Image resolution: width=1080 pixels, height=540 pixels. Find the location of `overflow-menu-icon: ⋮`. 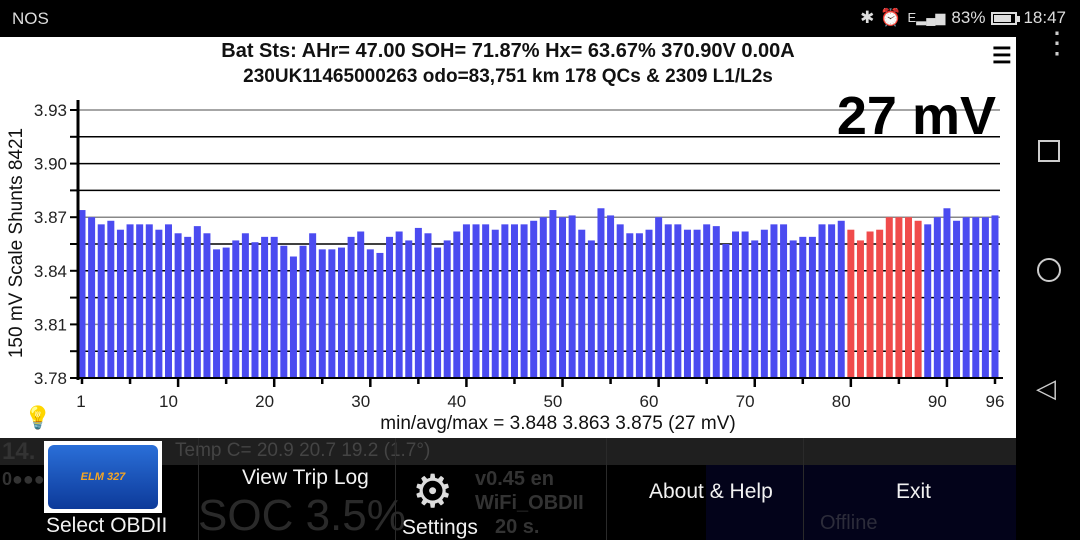

overflow-menu-icon: ⋮ is located at coordinates (1057, 43).